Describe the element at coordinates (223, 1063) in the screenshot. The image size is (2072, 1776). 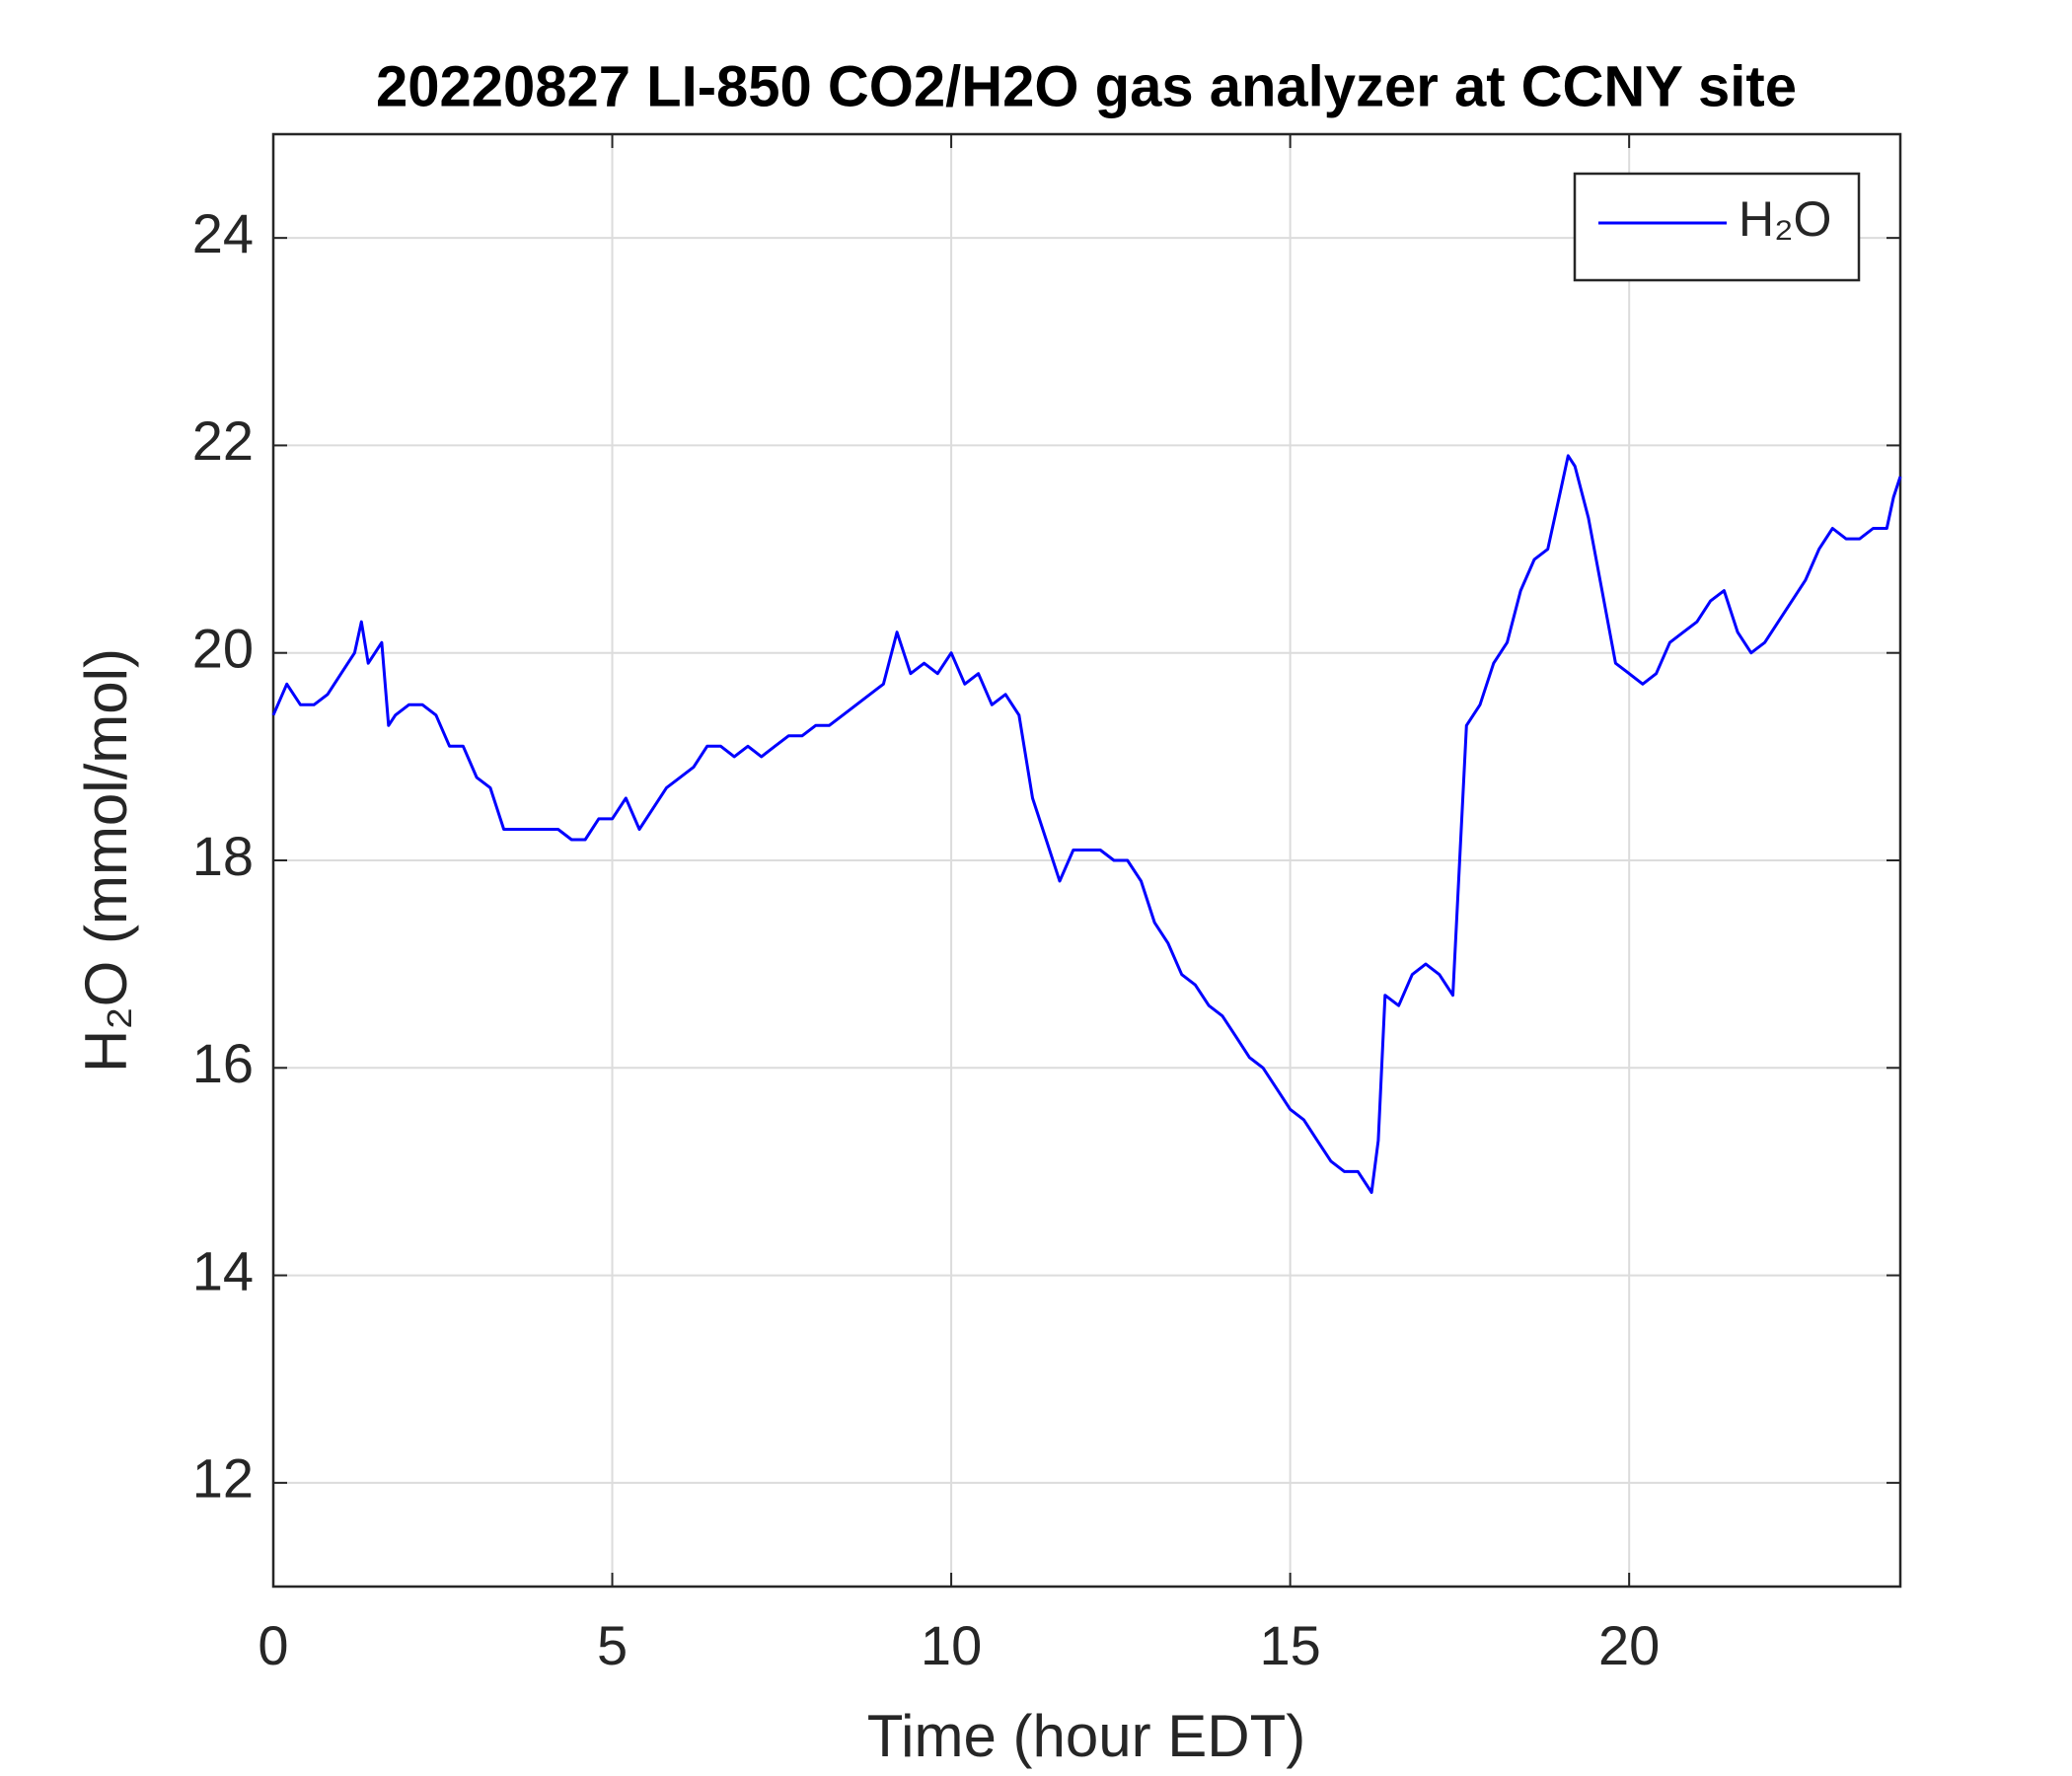
I see `y-tick-label: 16` at that location.